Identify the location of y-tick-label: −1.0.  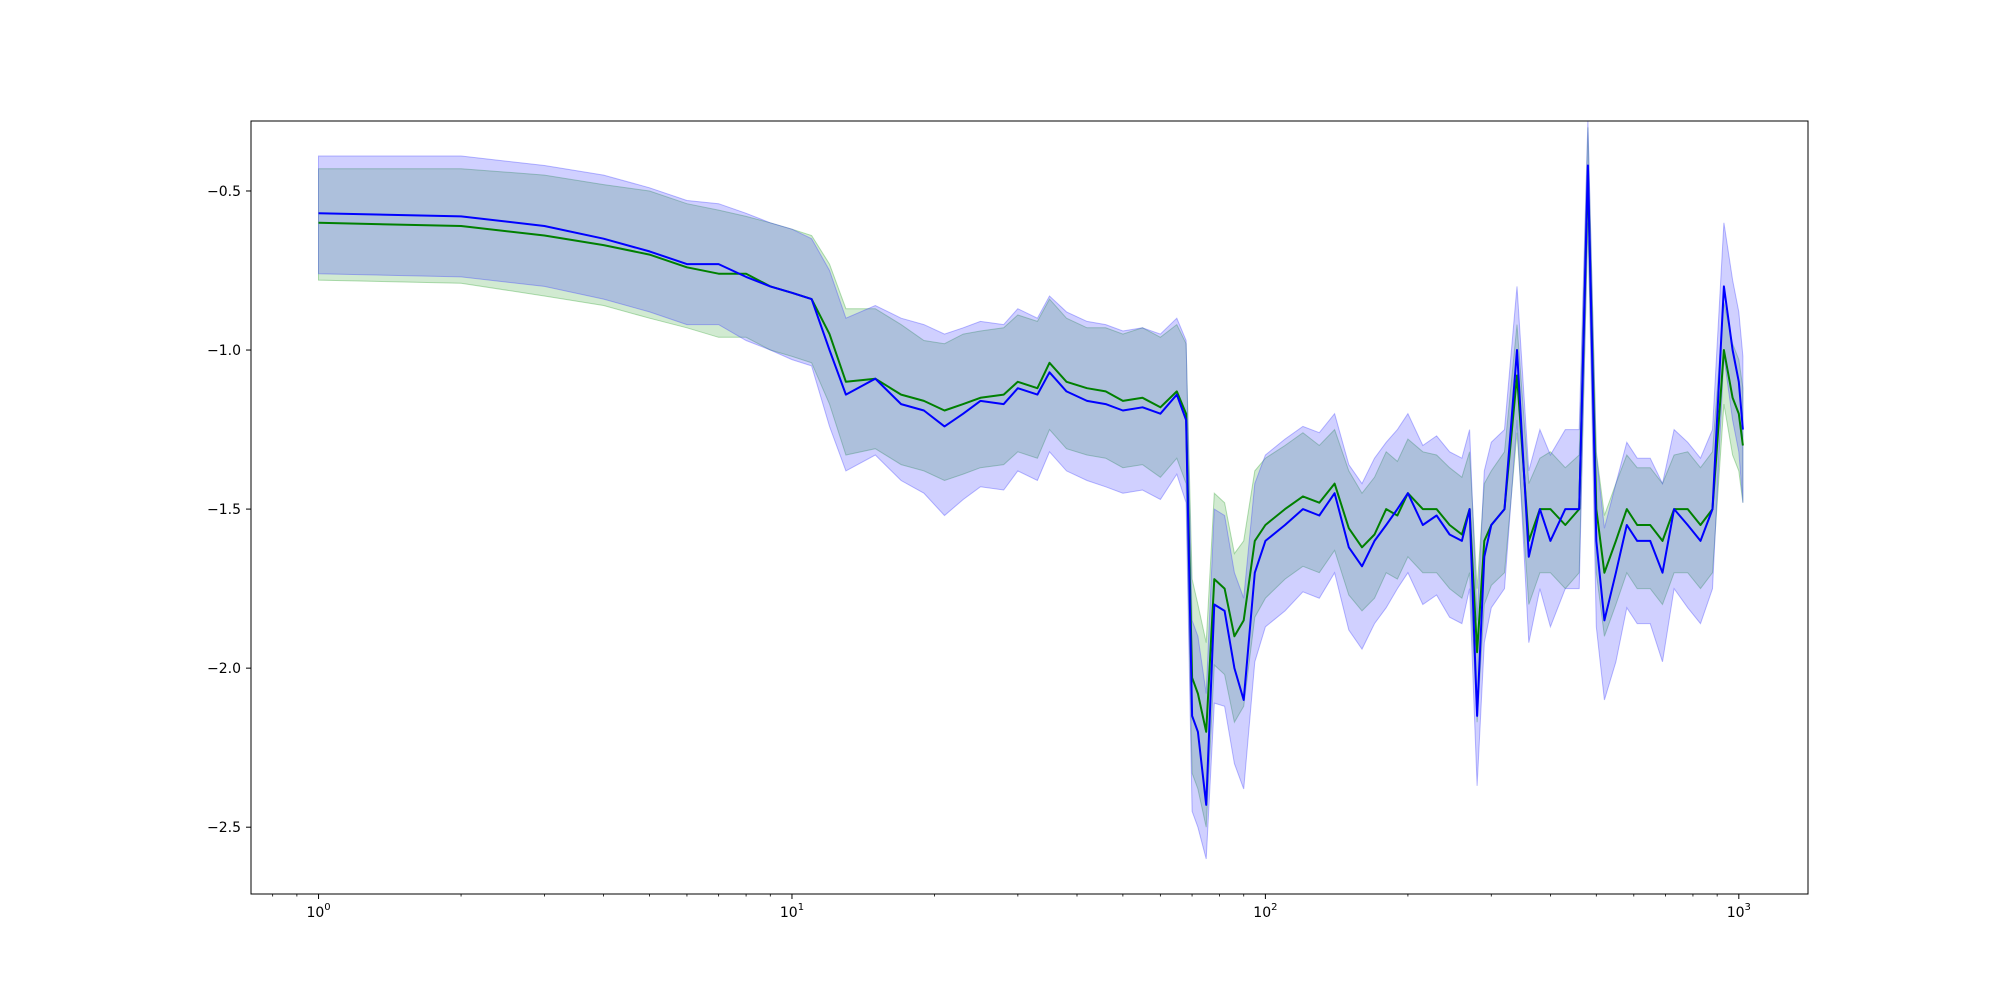
(224, 351).